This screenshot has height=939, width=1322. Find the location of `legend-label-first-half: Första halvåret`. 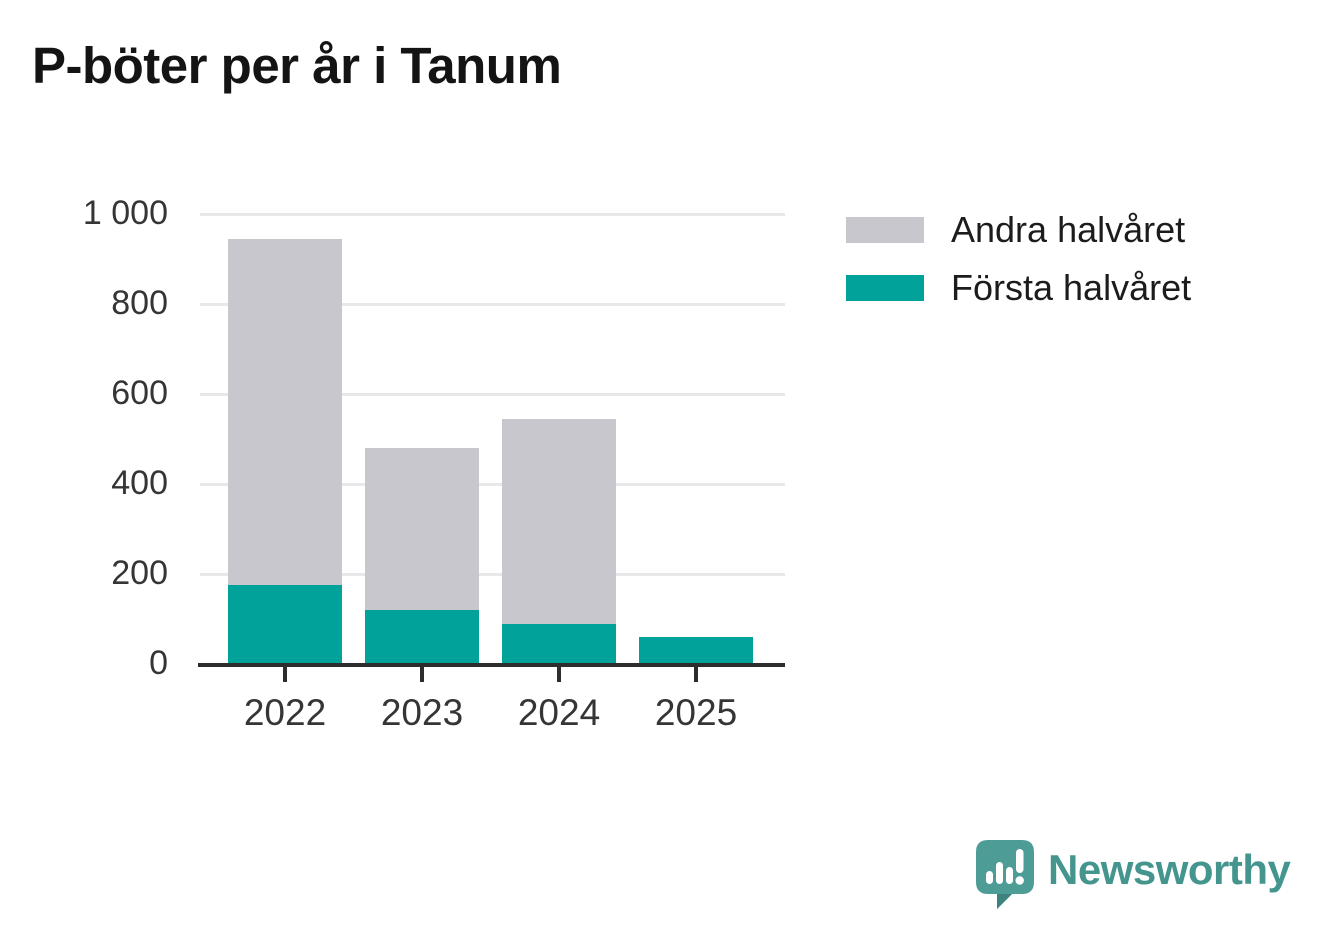

legend-label-first-half: Första halvåret is located at coordinates (1071, 287).